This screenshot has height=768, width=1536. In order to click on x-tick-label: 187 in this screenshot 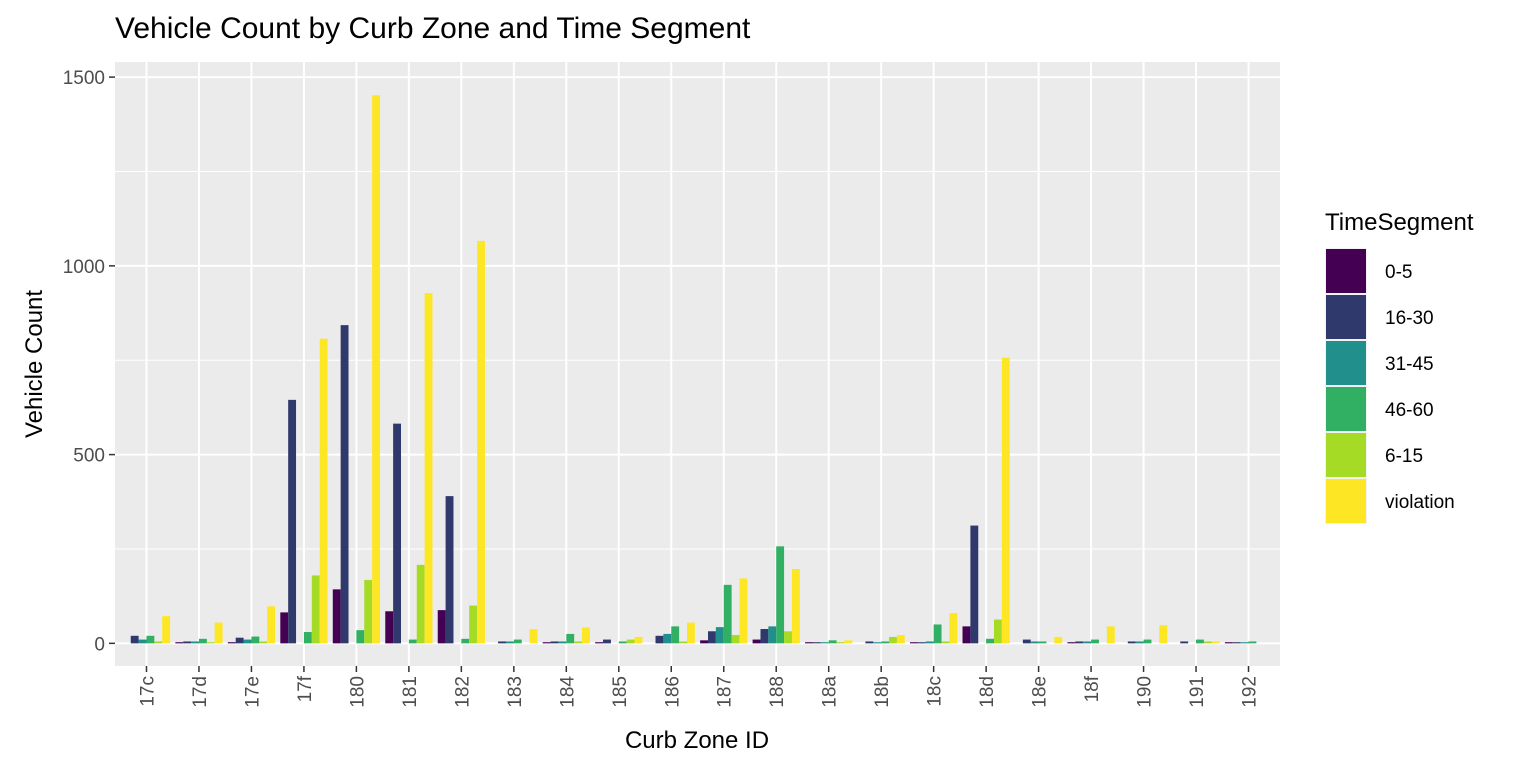, I will do `click(725, 692)`.